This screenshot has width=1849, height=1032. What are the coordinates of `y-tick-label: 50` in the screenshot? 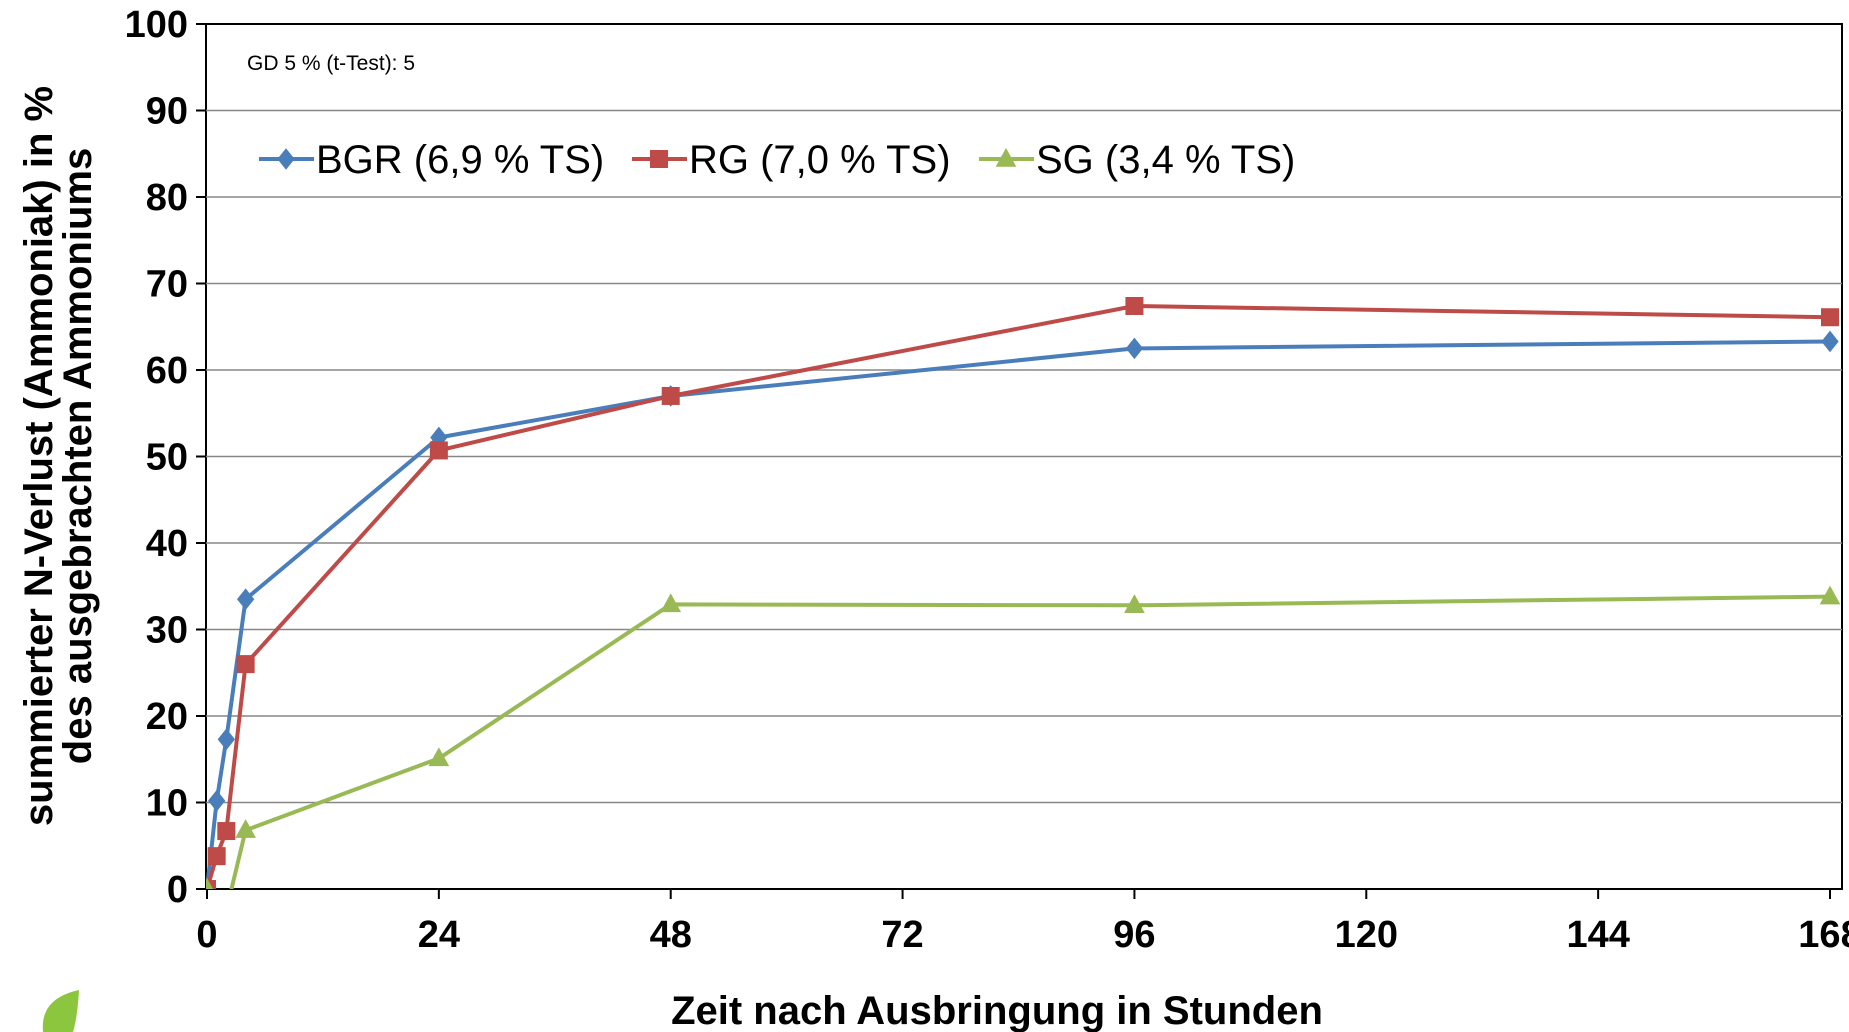 It's located at (167, 458).